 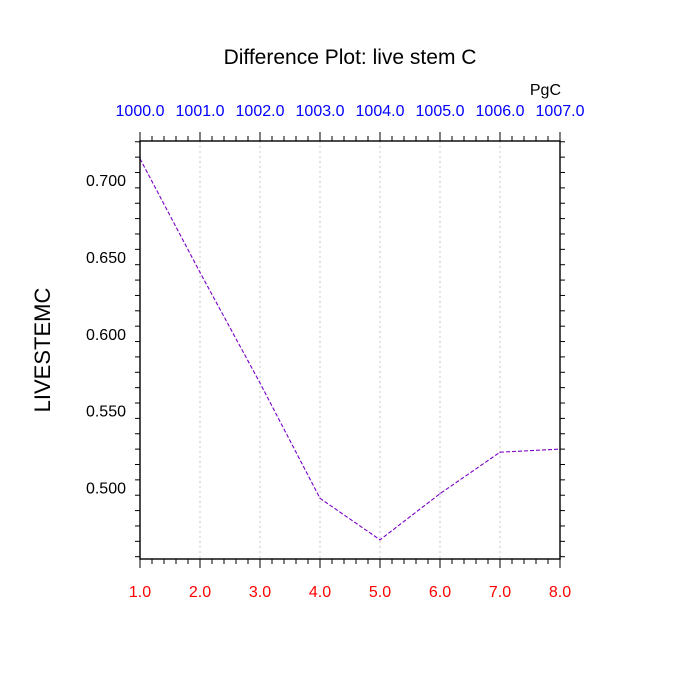 I want to click on x-tick-label-bottom: 6.0, so click(x=440, y=592).